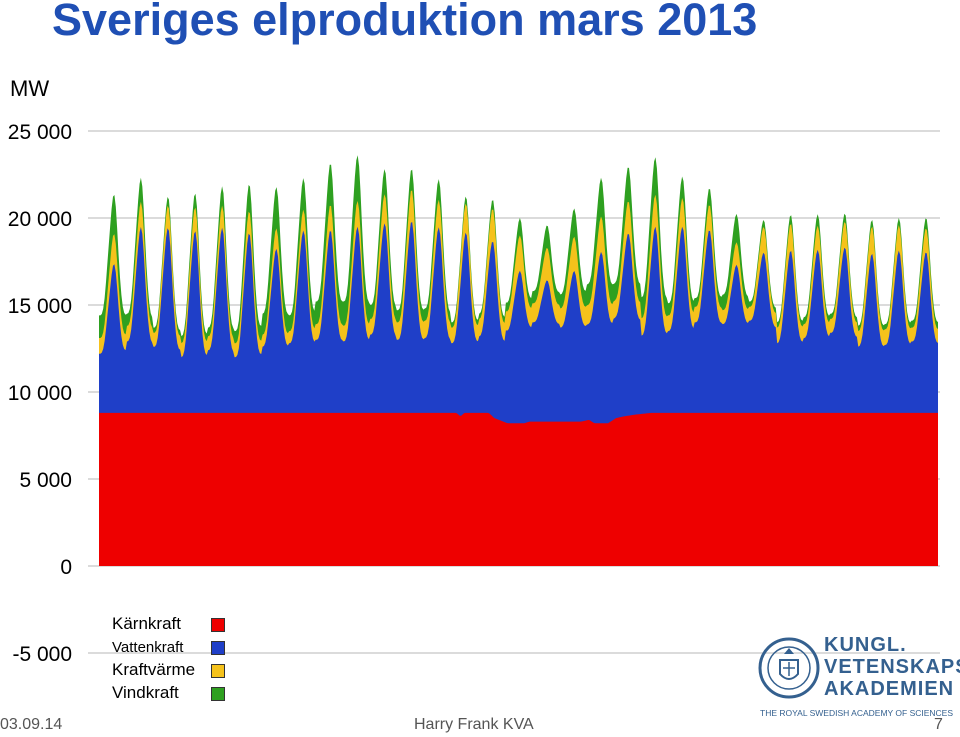  I want to click on chart-title: Sveriges elproduktion mars 2013, so click(405, 22).